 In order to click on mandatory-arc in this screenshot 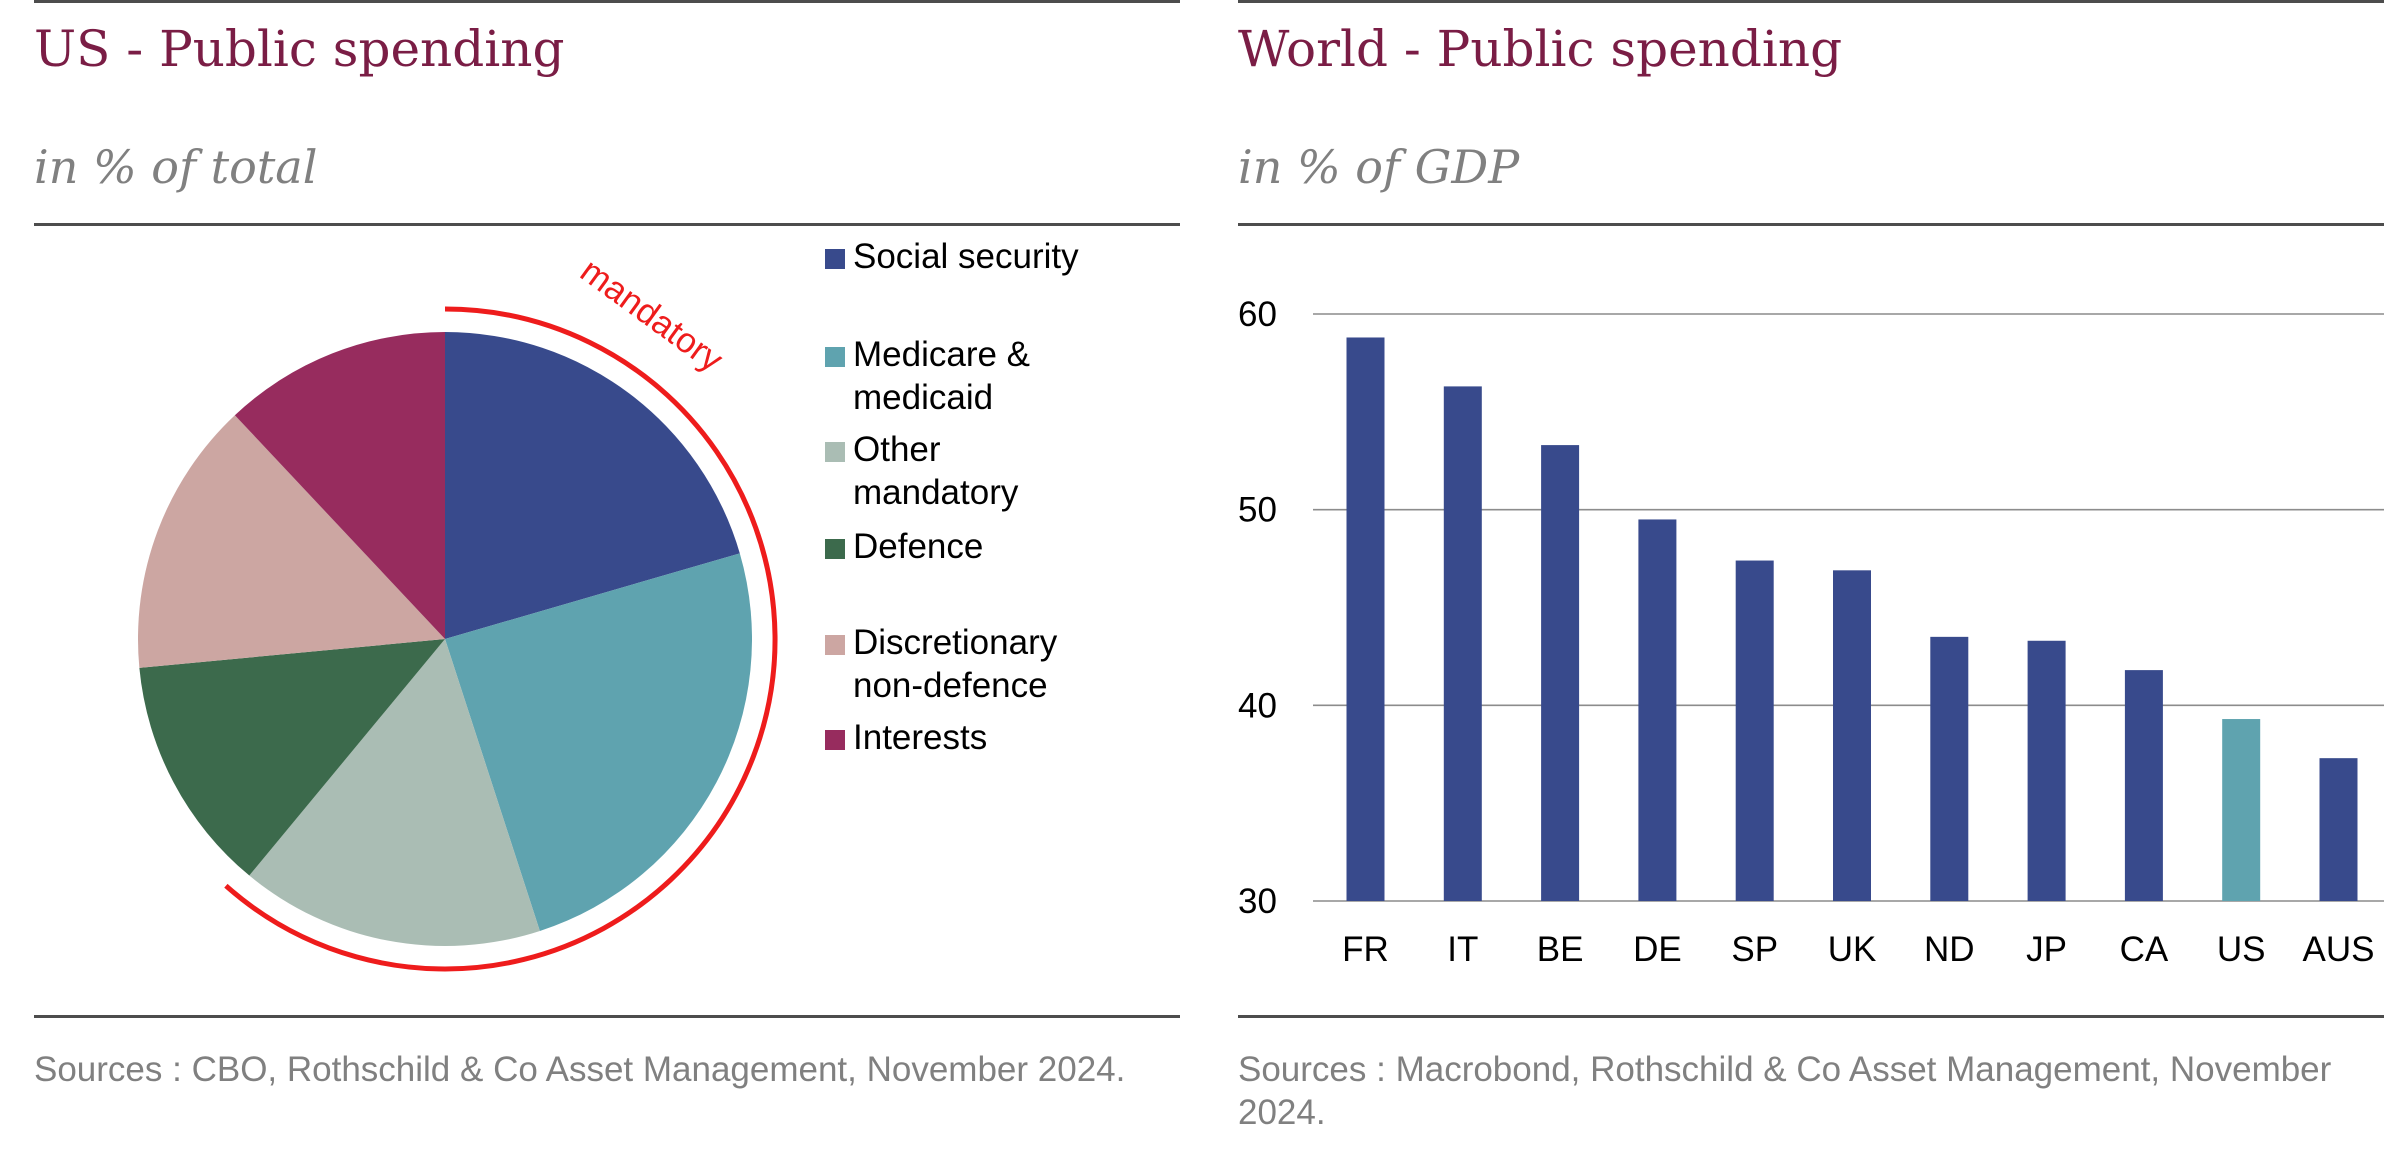, I will do `click(501, 639)`.